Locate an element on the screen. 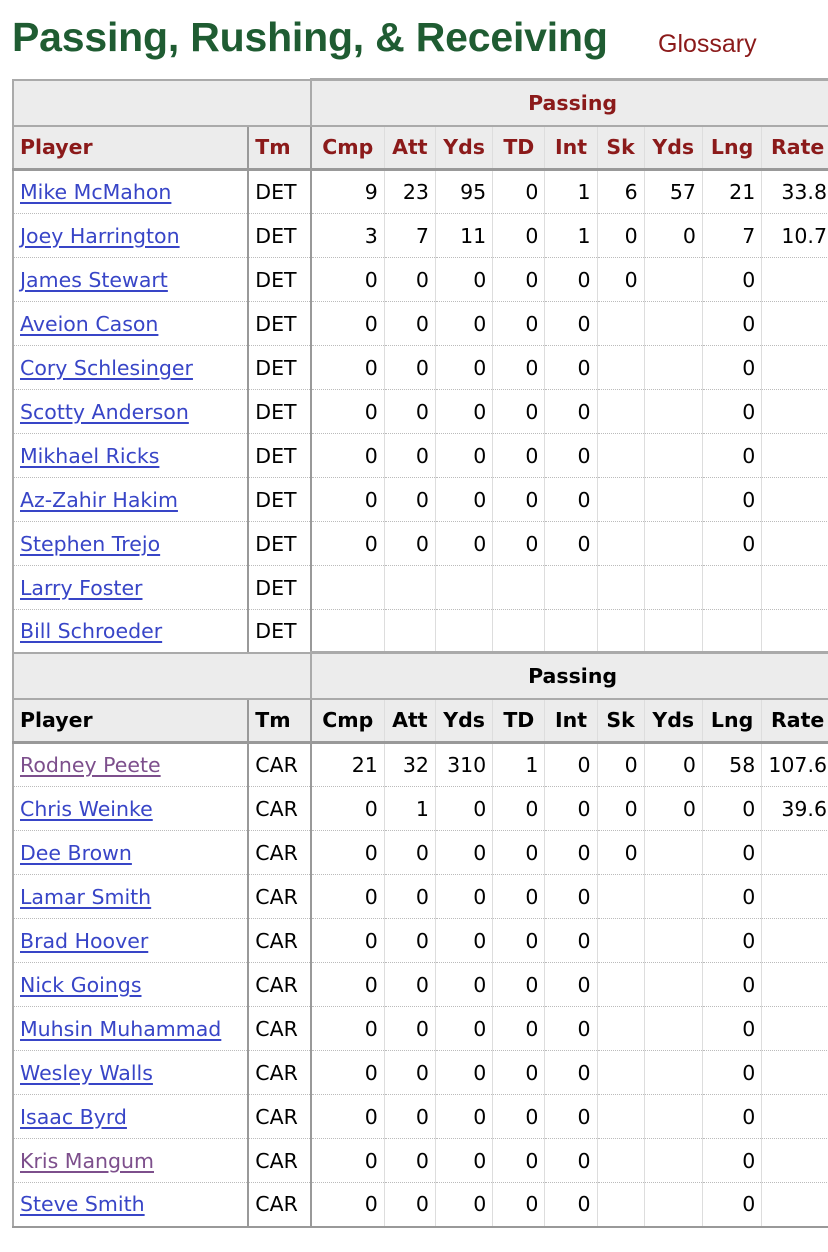 The width and height of the screenshot is (828, 1252). player-link: Larry Foster is located at coordinates (81, 587).